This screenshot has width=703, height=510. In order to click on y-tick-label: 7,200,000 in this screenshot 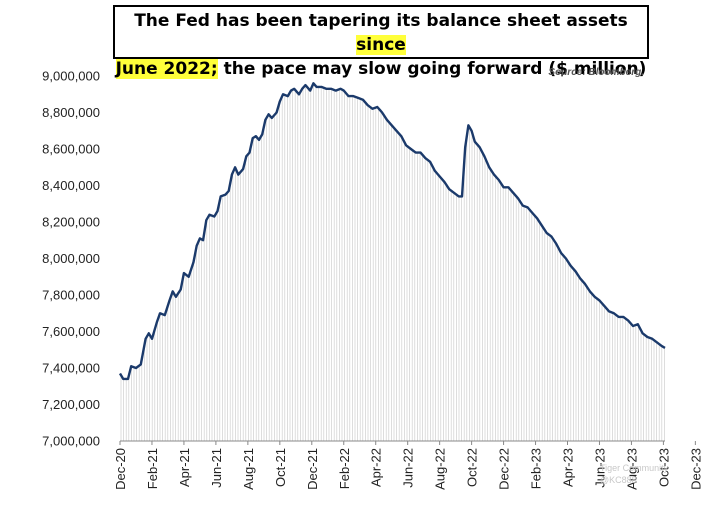, I will do `click(71, 404)`.